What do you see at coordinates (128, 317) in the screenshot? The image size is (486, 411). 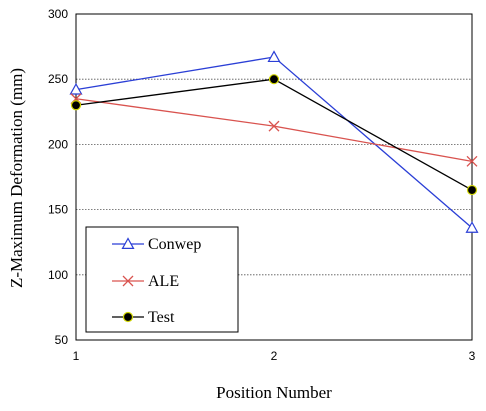 I see `legend-marker-test` at bounding box center [128, 317].